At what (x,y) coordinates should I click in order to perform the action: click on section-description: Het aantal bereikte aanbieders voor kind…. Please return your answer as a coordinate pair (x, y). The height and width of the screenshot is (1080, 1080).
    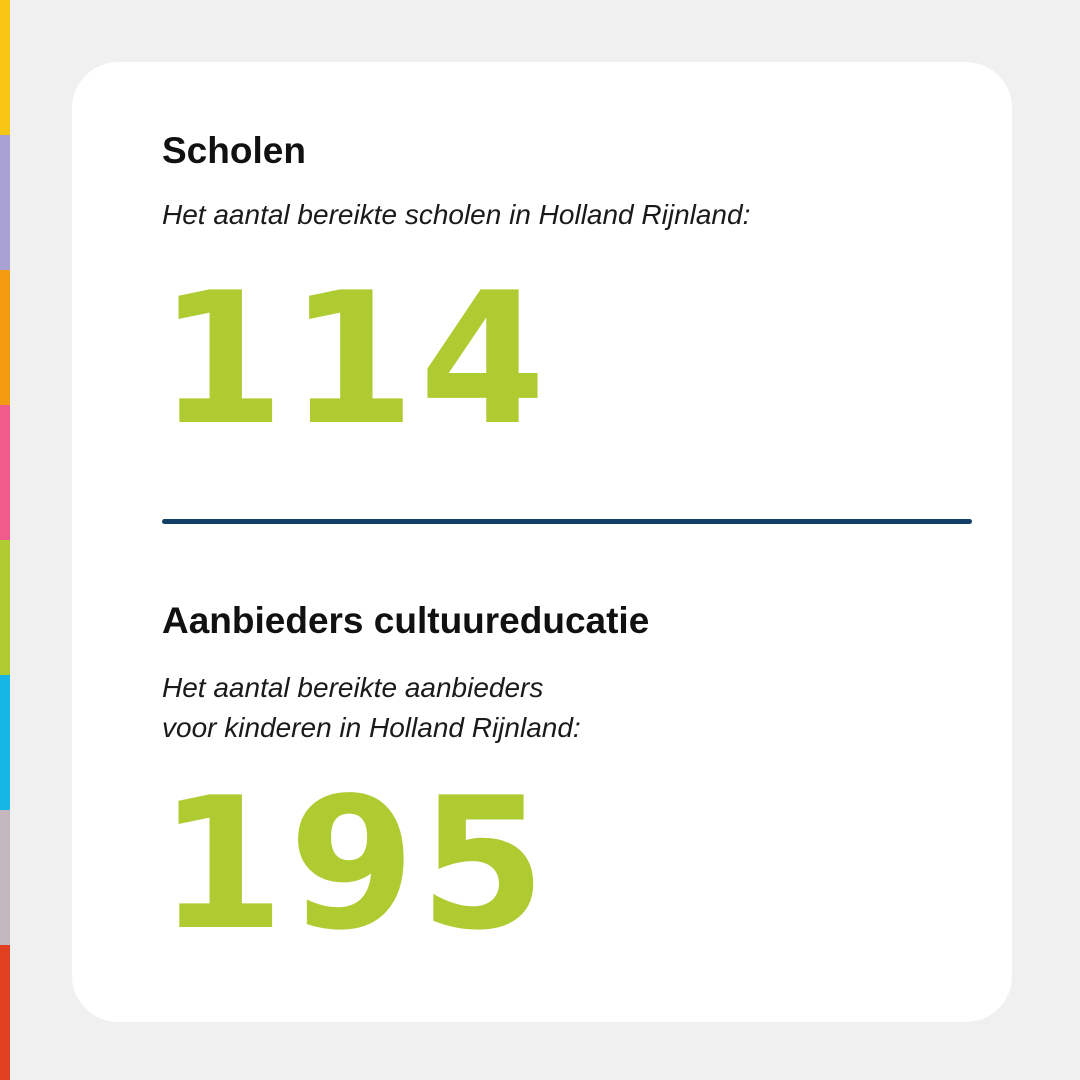
    Looking at the image, I should click on (371, 708).